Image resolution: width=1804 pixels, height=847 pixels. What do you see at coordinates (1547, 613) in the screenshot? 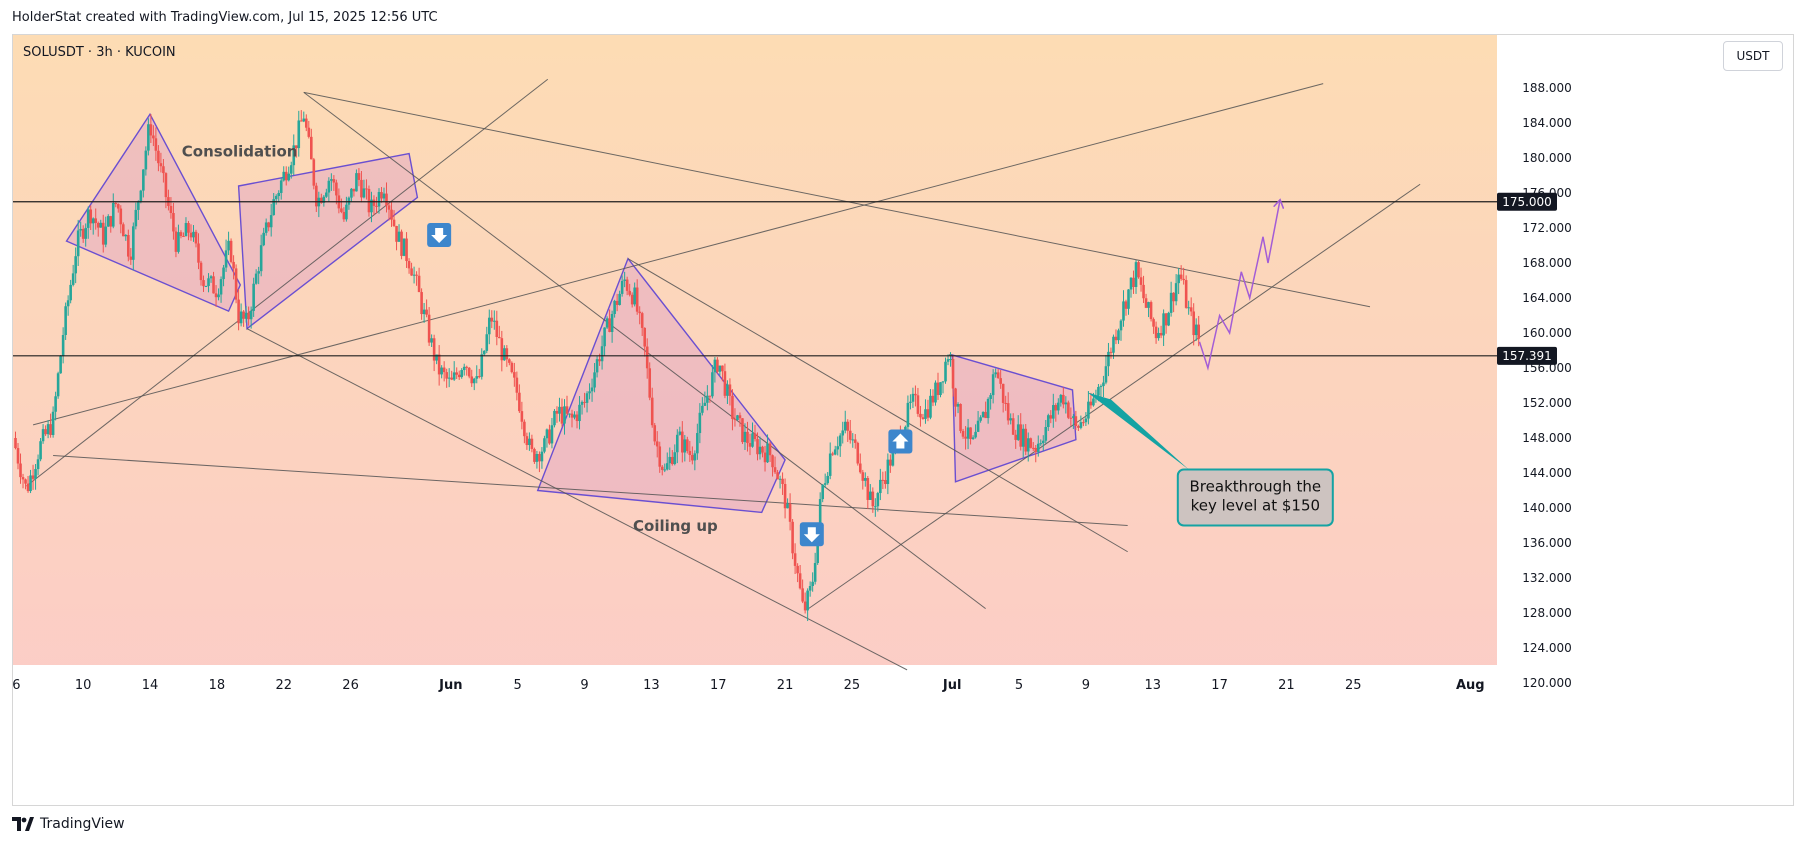
I see `price-tick-label: 128.000` at bounding box center [1547, 613].